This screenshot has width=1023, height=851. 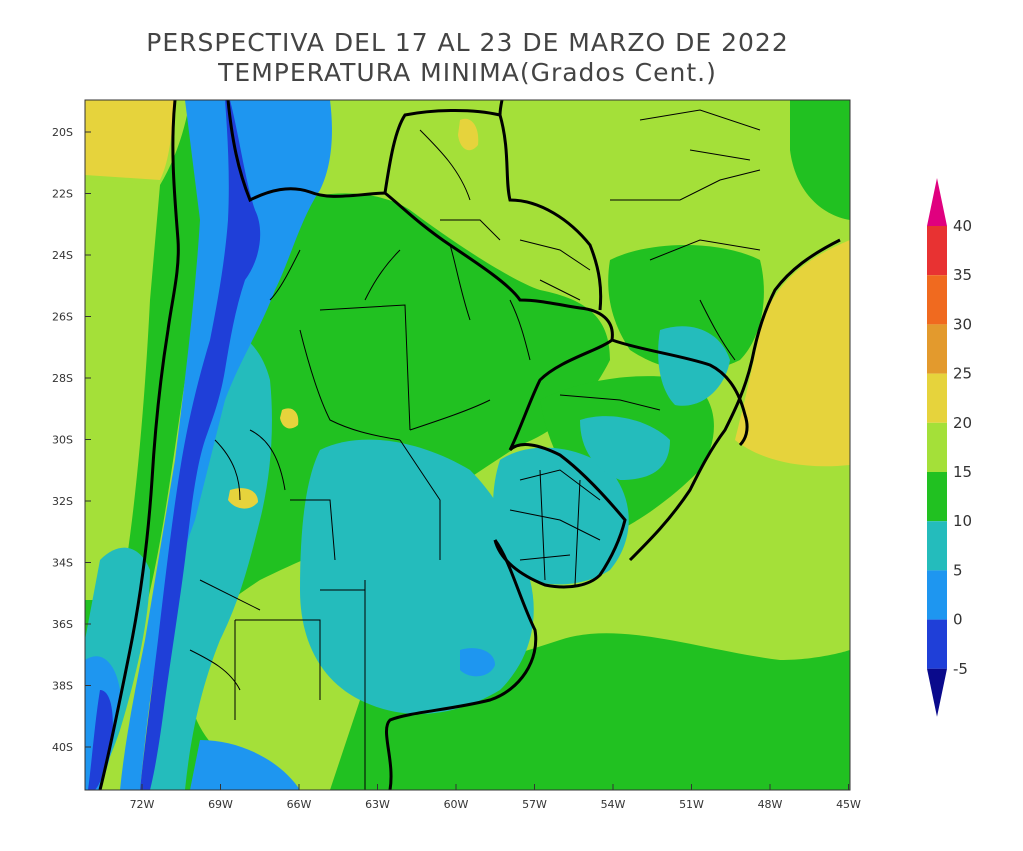 I want to click on region-20-25-patch-andes, so click(x=243, y=498).